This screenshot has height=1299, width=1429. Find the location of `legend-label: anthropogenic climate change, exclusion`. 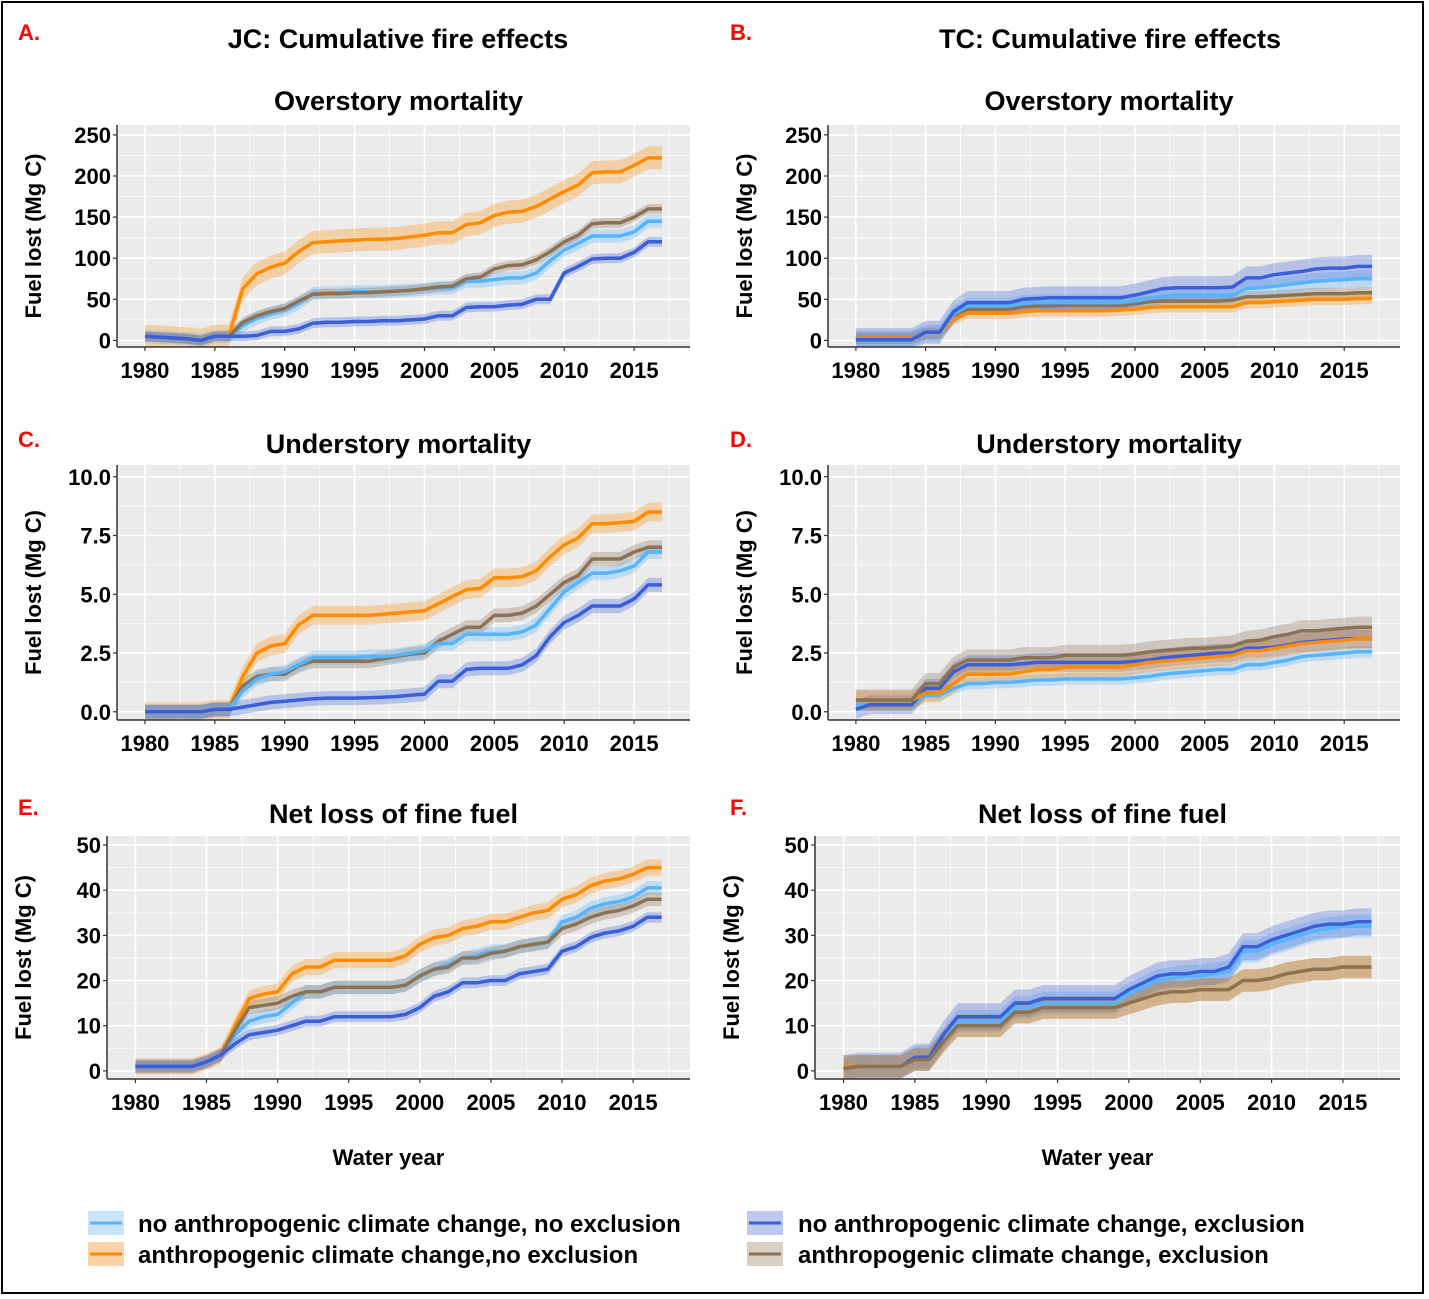

legend-label: anthropogenic climate change, exclusion is located at coordinates (1033, 1255).